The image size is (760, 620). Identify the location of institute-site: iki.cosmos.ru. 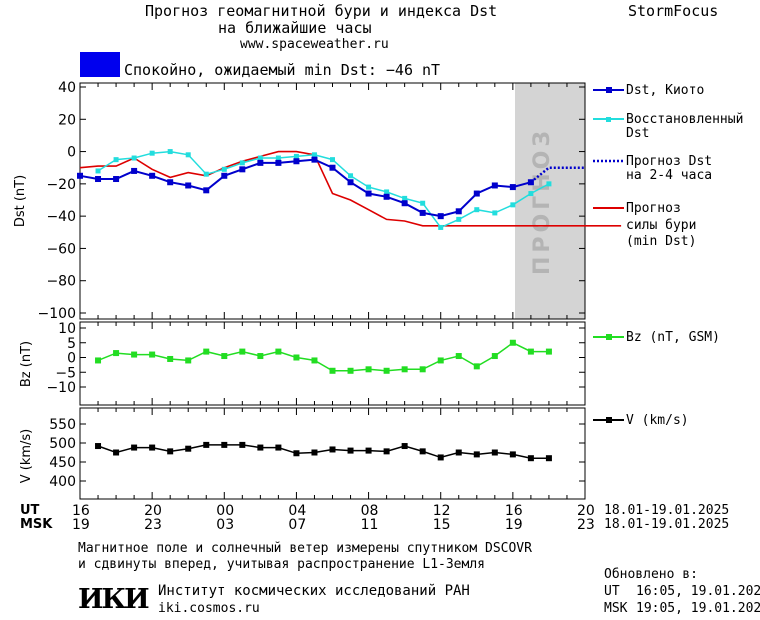
(209, 608).